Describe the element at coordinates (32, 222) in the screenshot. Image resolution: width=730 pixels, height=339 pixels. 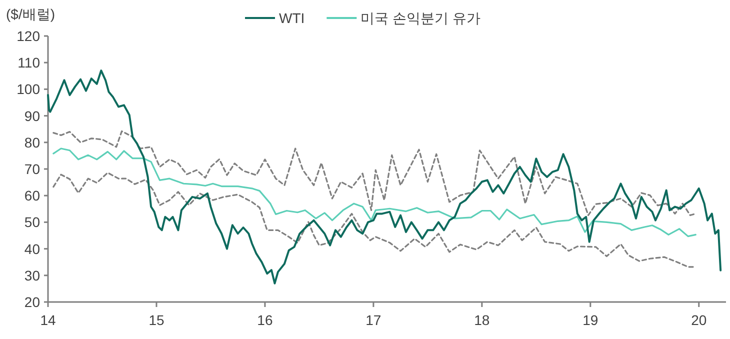
I see `y-tick-label: 50` at that location.